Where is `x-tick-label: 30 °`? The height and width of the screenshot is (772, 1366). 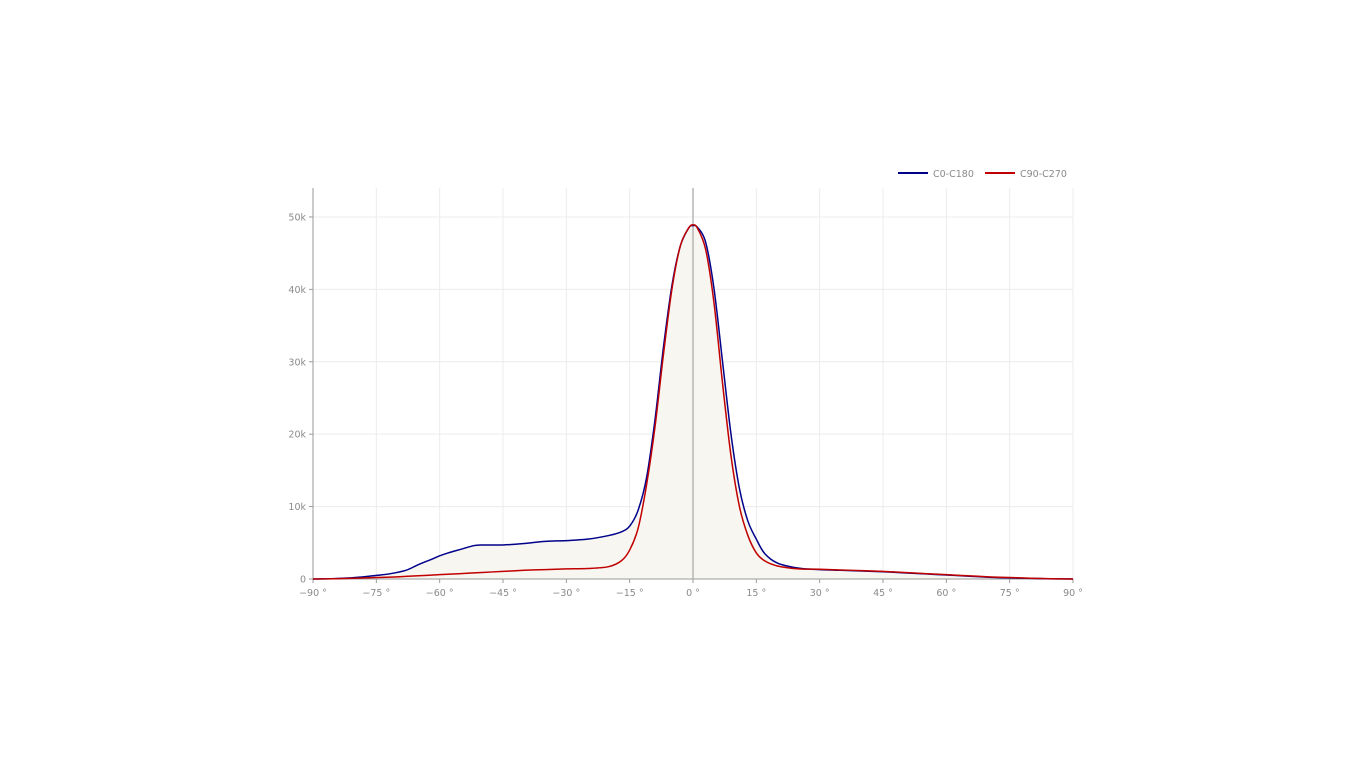
x-tick-label: 30 ° is located at coordinates (820, 593).